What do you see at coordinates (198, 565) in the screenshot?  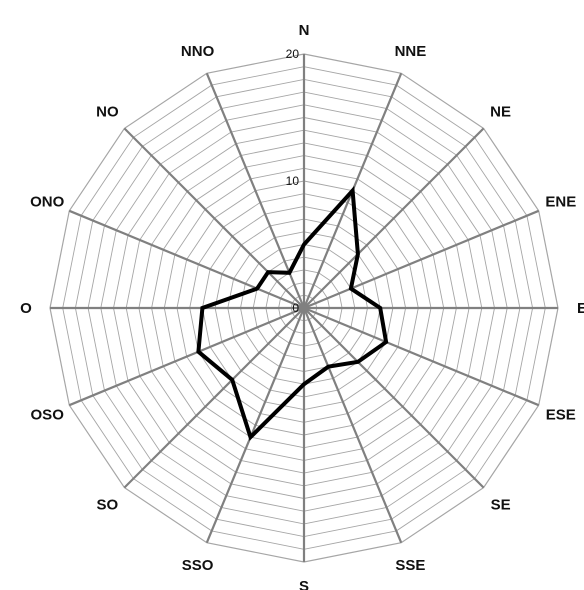 I see `direction-label-sso: SSO` at bounding box center [198, 565].